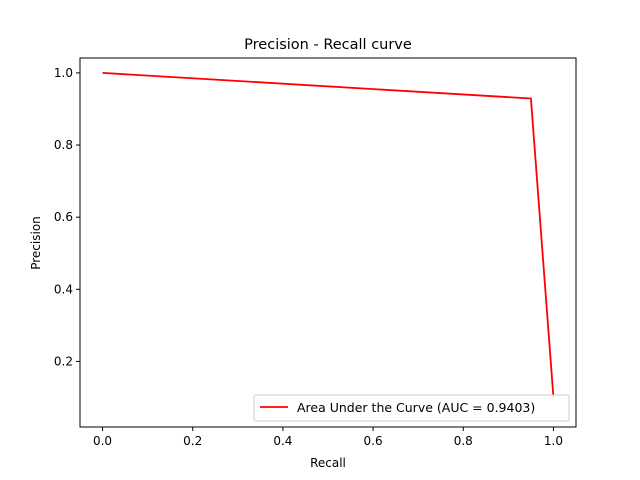 Image resolution: width=640 pixels, height=480 pixels. Describe the element at coordinates (192, 441) in the screenshot. I see `x-tick-label: 0.2` at that location.